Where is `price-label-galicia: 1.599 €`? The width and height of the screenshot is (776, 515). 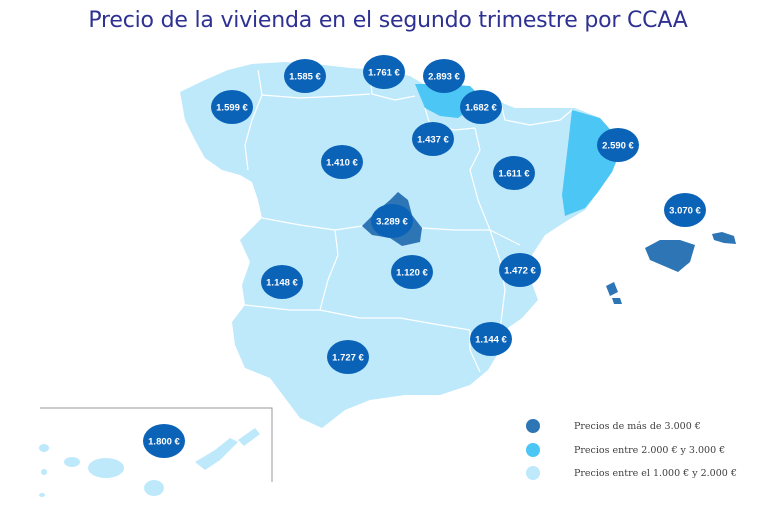 price-label-galicia: 1.599 € is located at coordinates (232, 108).